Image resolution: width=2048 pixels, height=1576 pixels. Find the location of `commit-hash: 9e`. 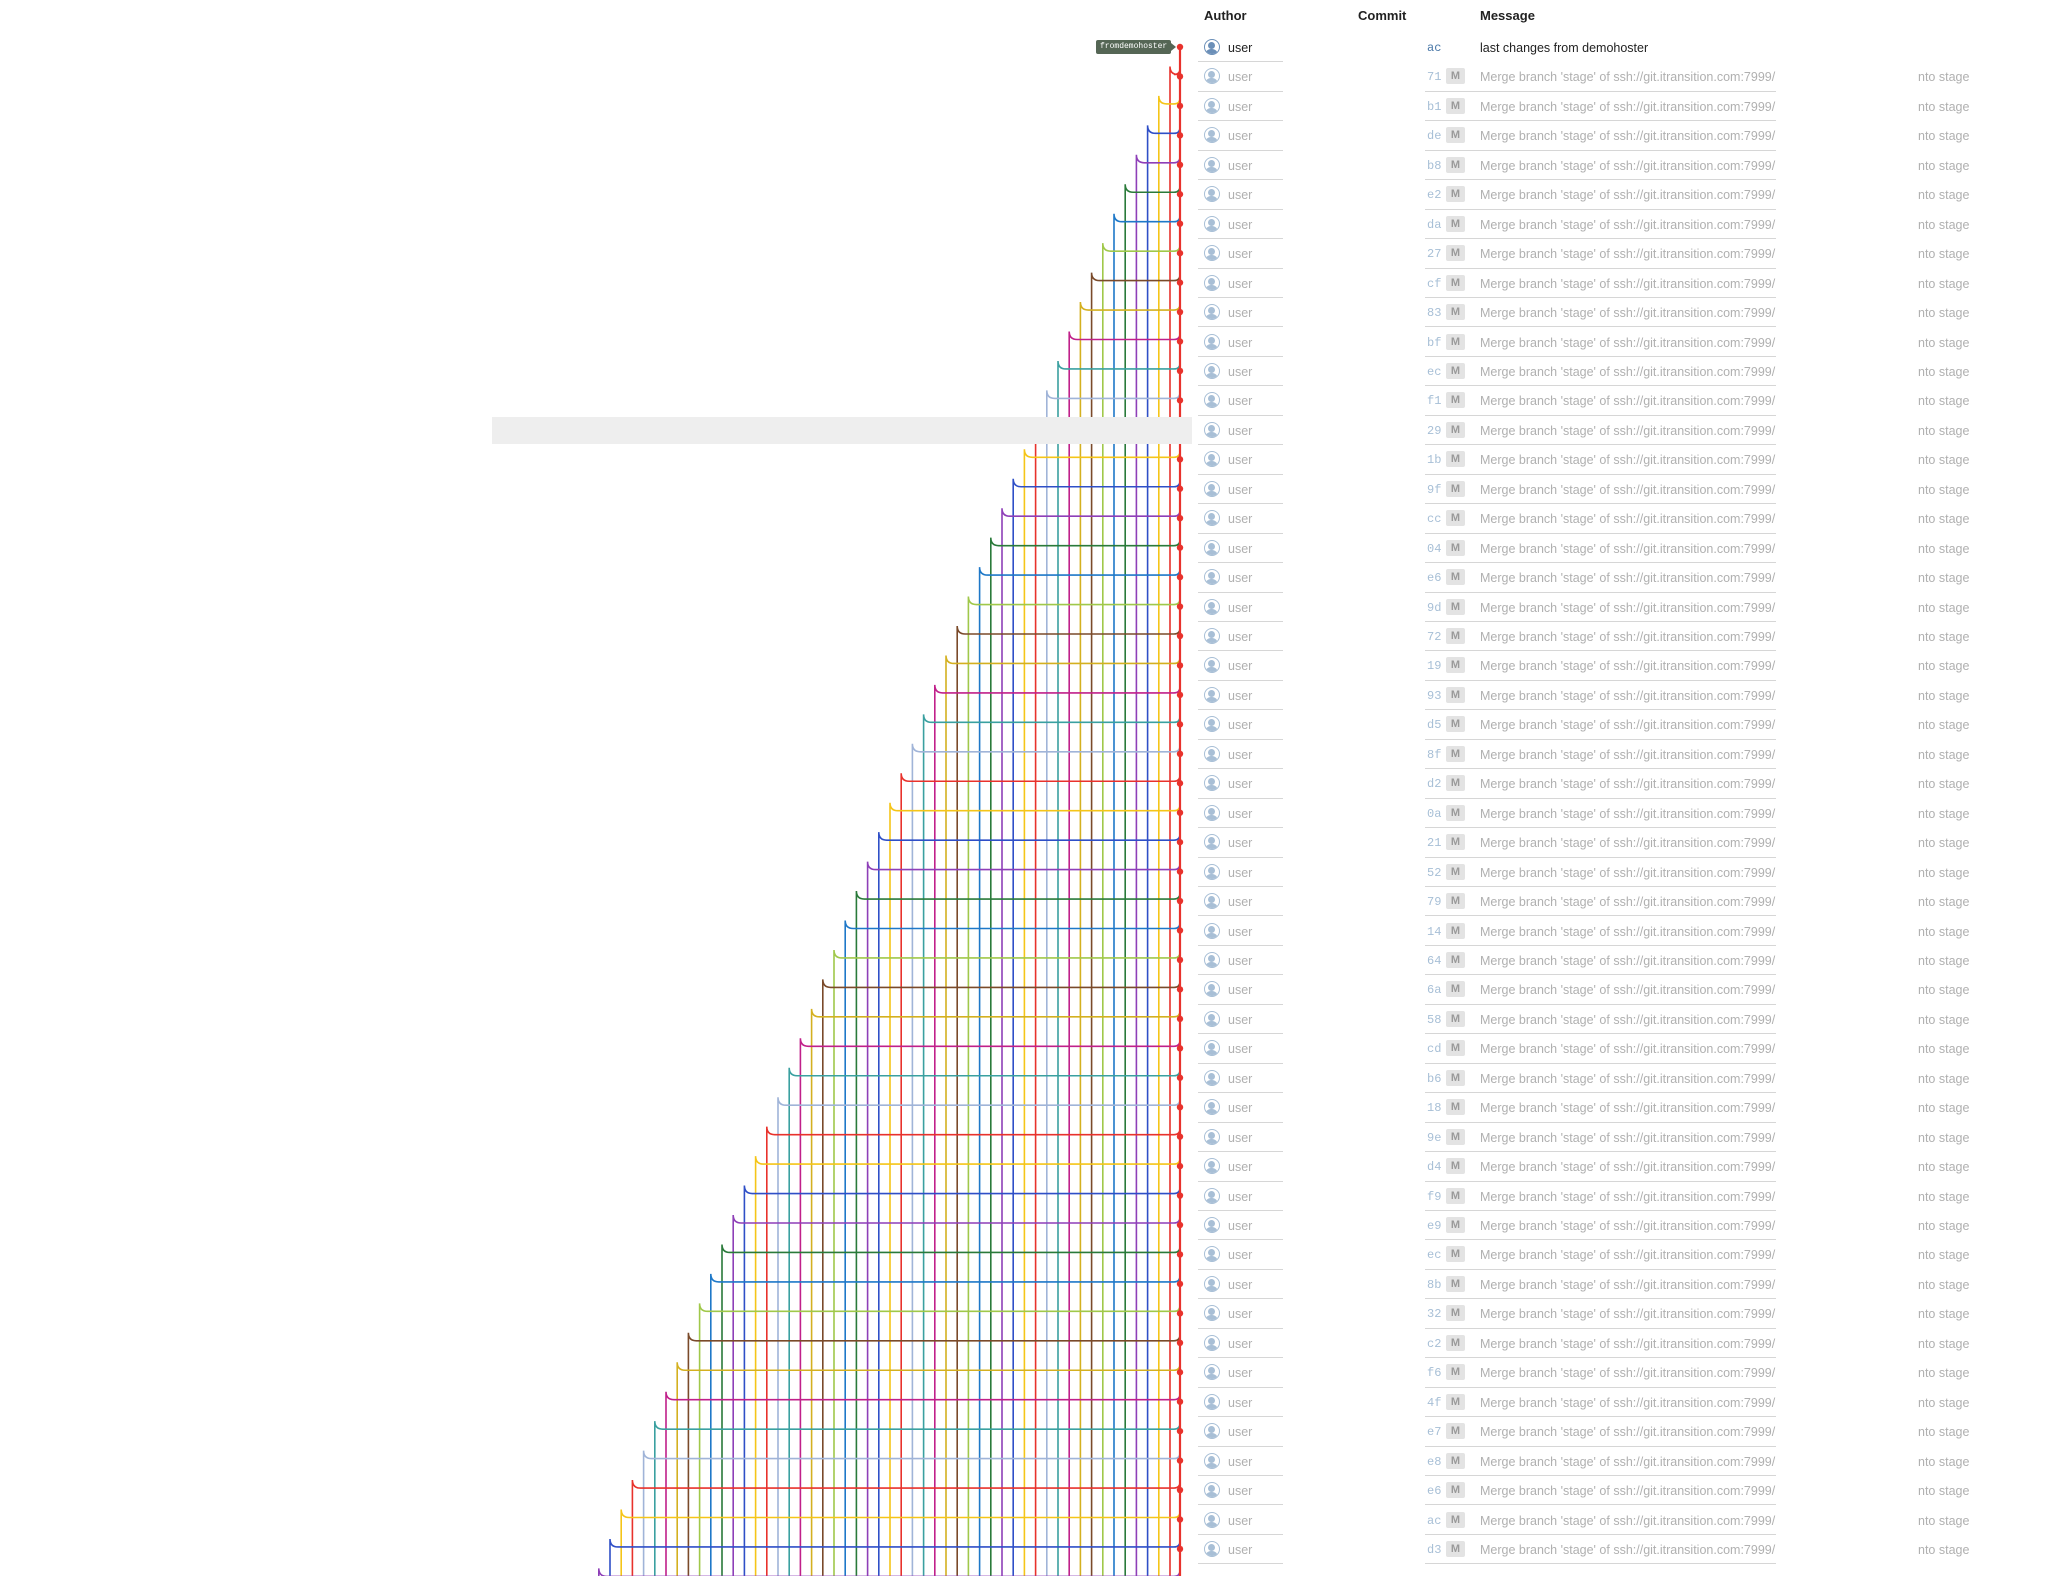

commit-hash: 9e is located at coordinates (1434, 1137).